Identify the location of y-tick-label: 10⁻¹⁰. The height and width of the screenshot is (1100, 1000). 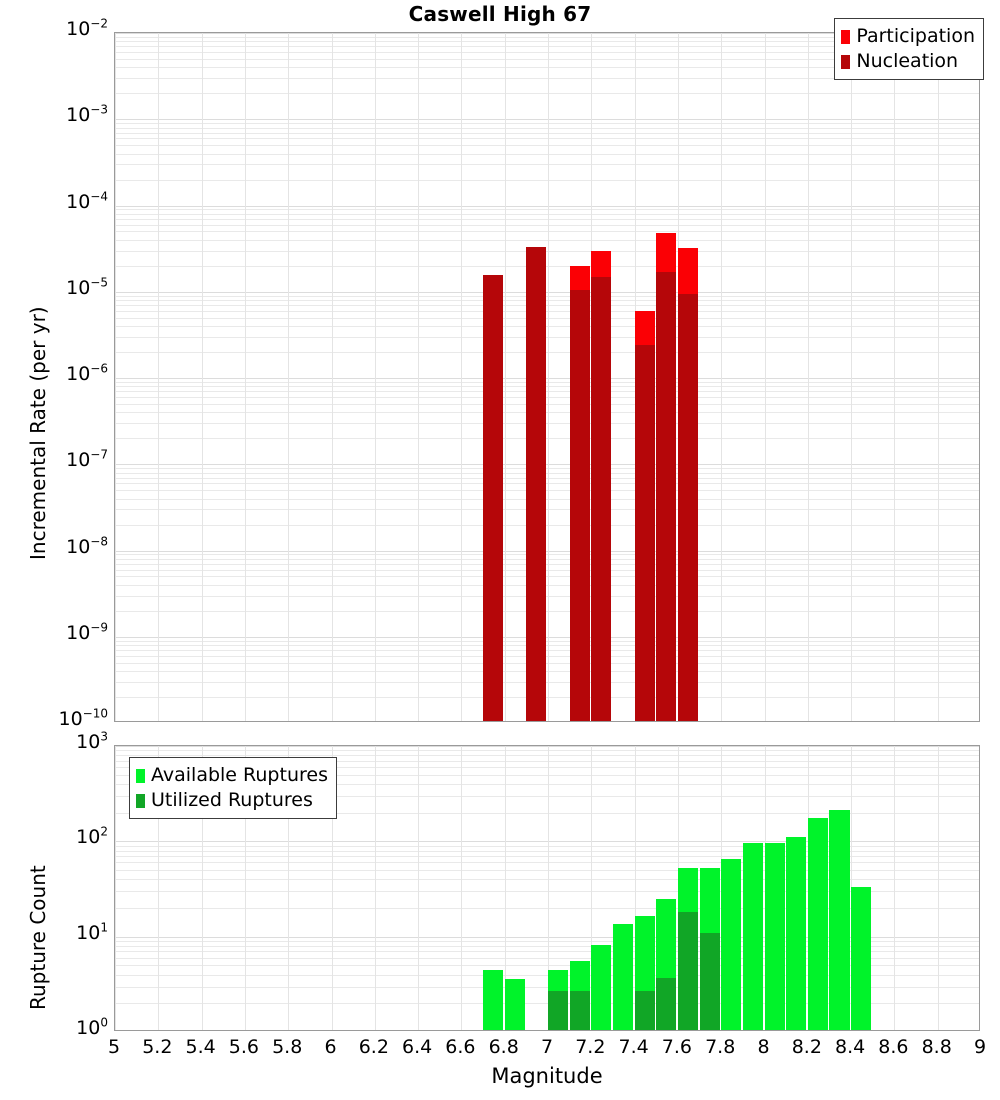
(83, 718).